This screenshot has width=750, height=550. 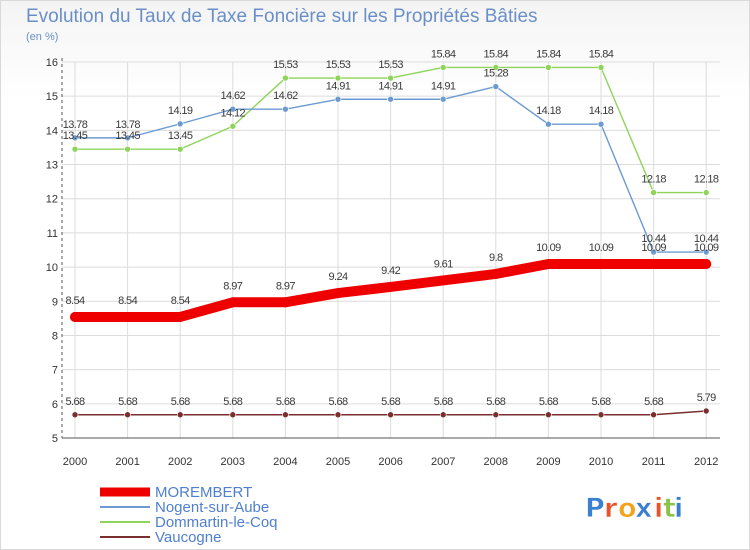 I want to click on data-label-dommartin-le-coq-6: 15.53, so click(x=390, y=65).